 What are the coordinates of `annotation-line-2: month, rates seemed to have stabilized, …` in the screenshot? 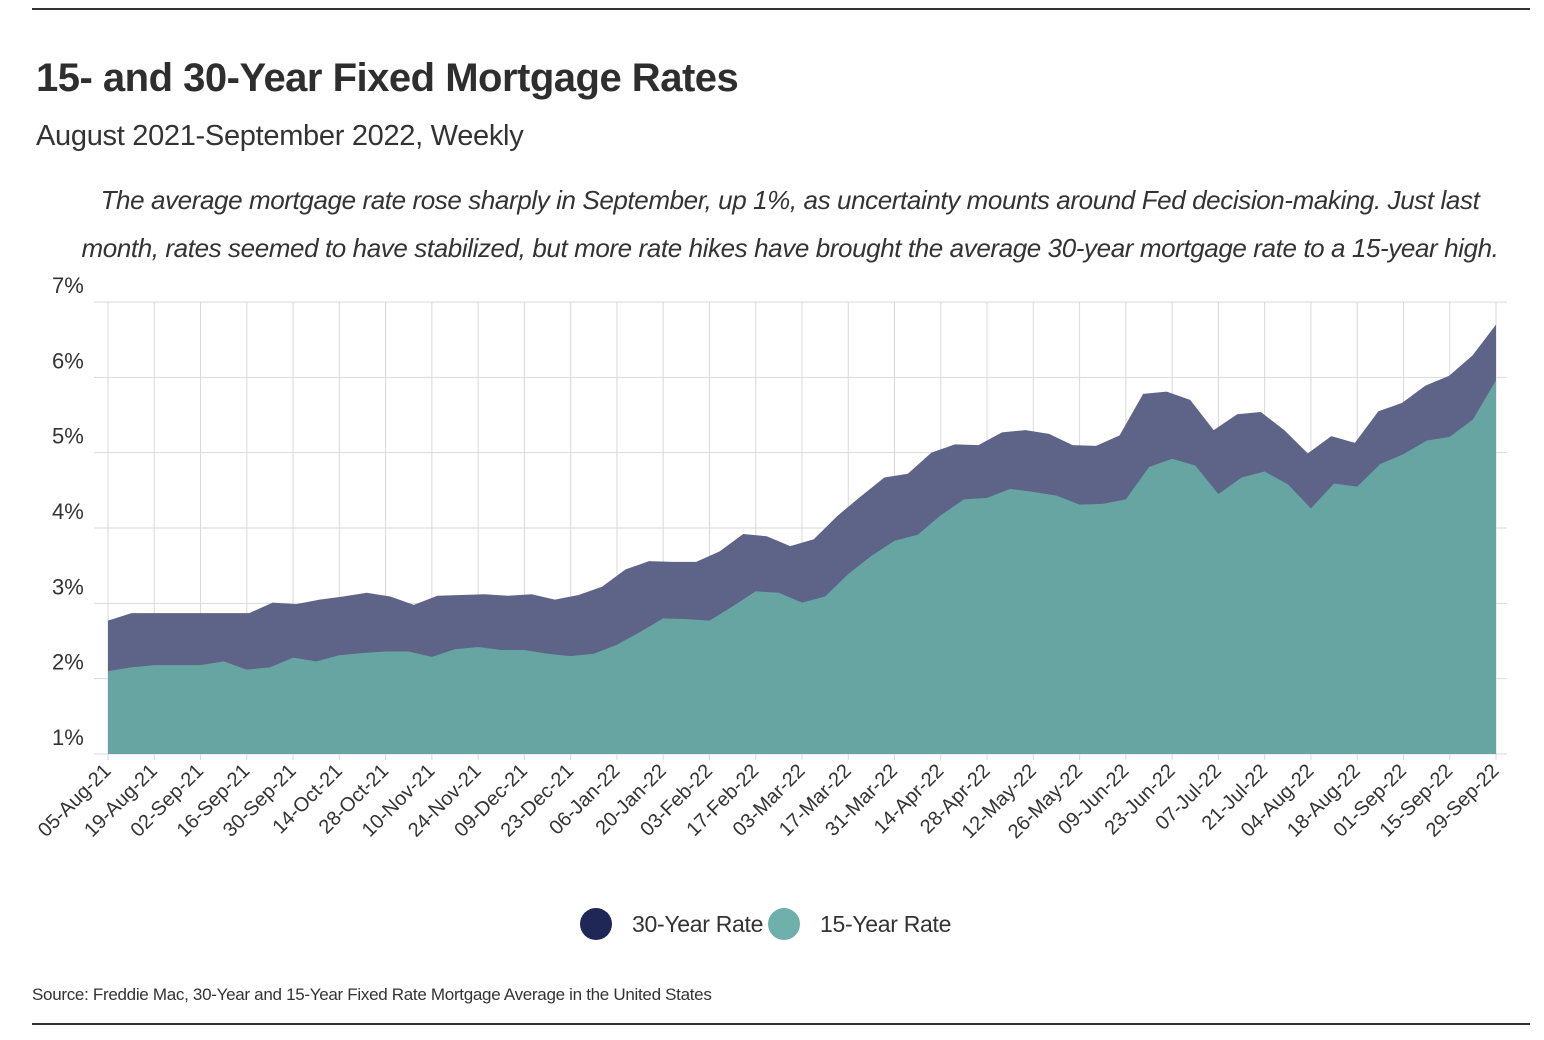 It's located at (790, 248).